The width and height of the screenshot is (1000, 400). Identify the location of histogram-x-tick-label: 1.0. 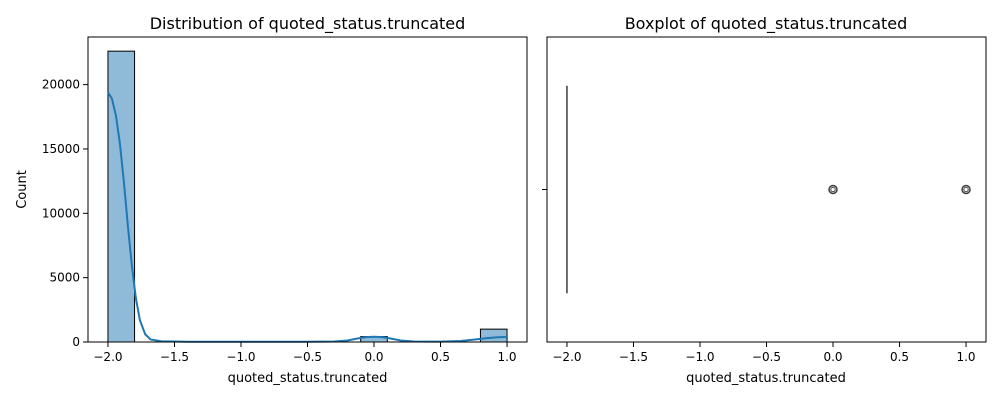
(506, 357).